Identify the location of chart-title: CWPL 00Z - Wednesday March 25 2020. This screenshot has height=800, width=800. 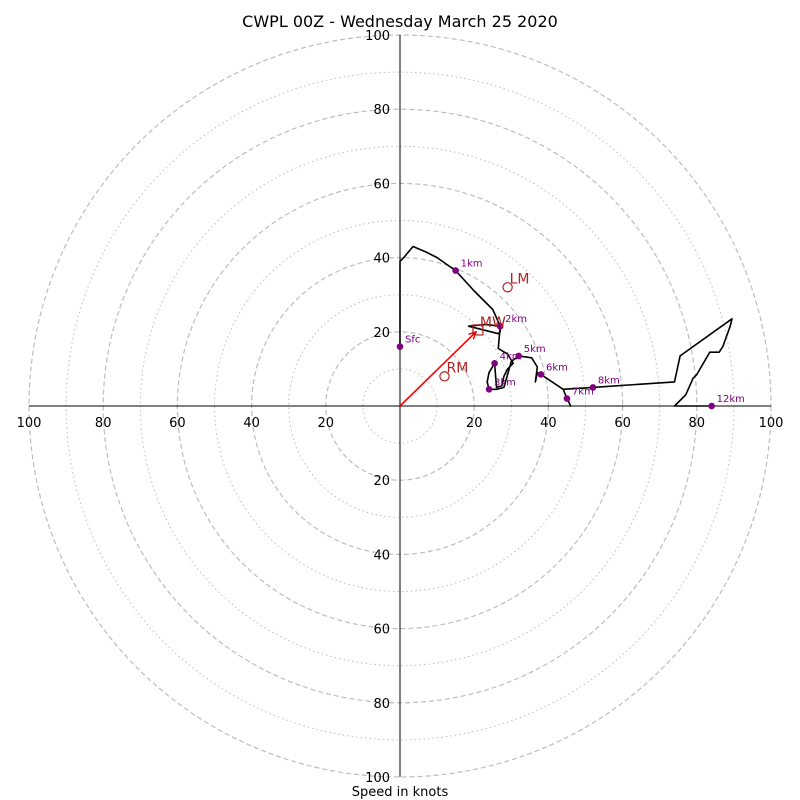
(400, 21).